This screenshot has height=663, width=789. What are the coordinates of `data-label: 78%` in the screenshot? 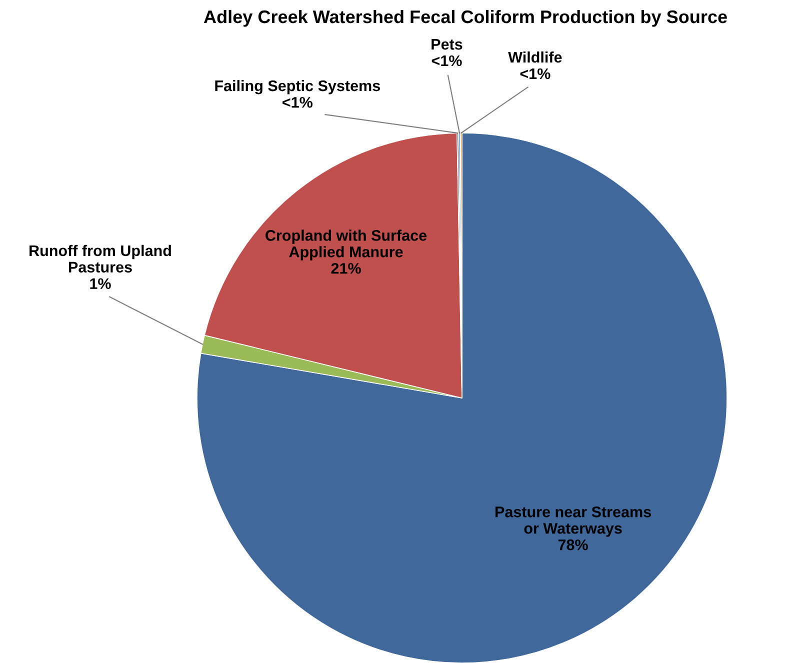 It's located at (573, 544).